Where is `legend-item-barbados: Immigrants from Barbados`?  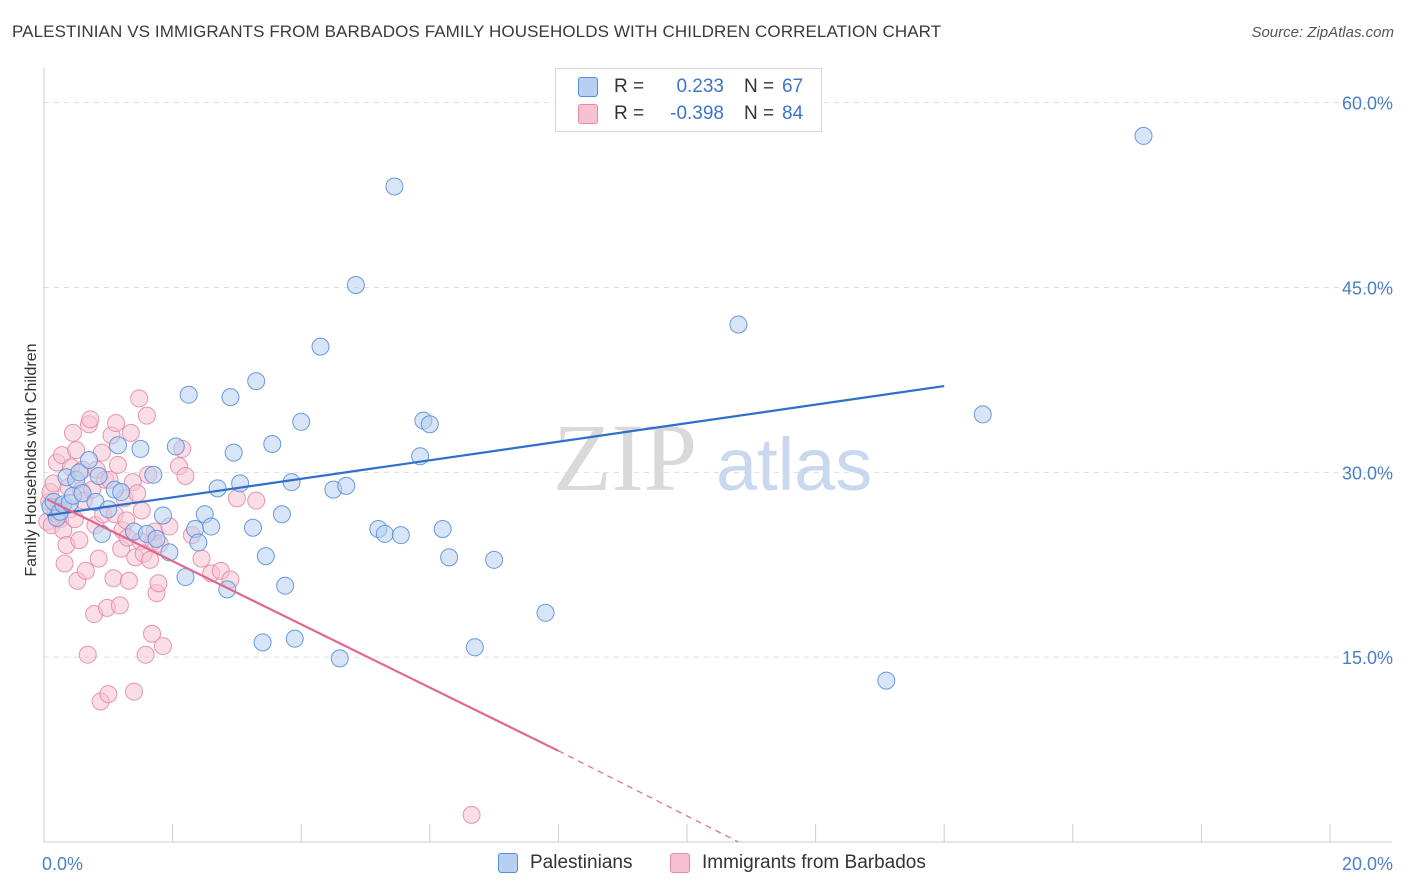
legend-item-barbados: Immigrants from Barbados is located at coordinates (798, 863).